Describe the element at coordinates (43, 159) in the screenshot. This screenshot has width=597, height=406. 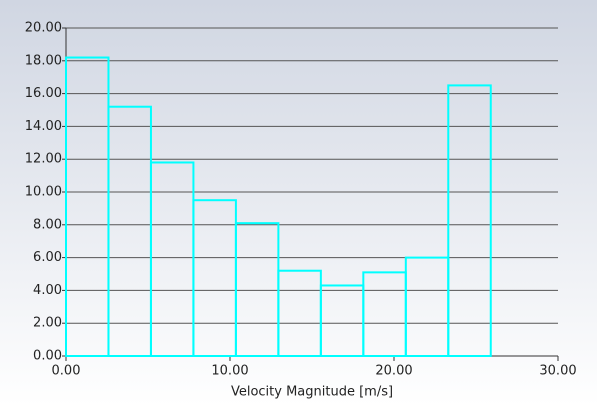
I see `y-tick-label: 12.00` at that location.